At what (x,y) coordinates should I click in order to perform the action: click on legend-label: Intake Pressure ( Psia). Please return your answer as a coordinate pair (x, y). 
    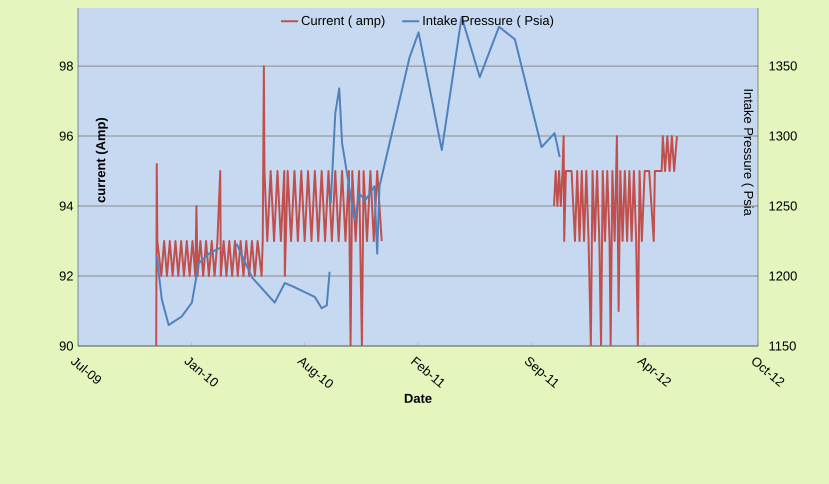
    Looking at the image, I should click on (488, 22).